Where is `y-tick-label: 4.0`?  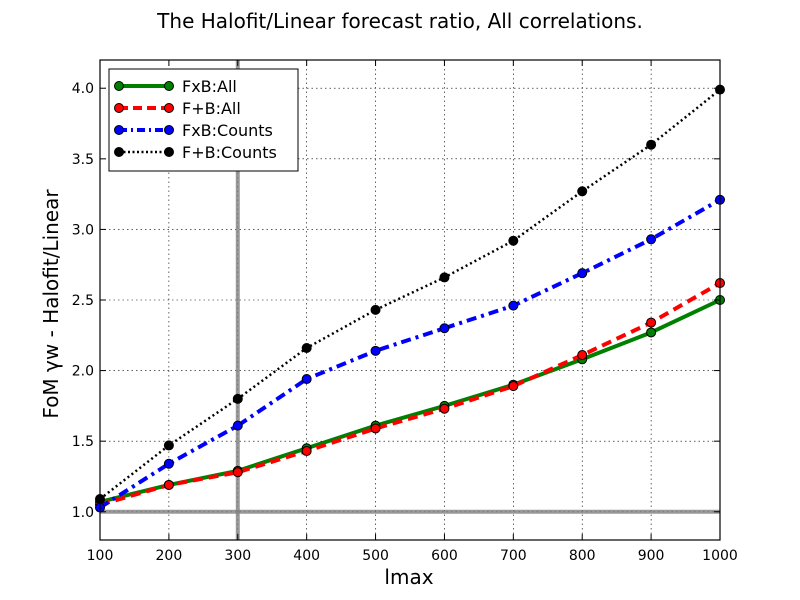
y-tick-label: 4.0 is located at coordinates (83, 89).